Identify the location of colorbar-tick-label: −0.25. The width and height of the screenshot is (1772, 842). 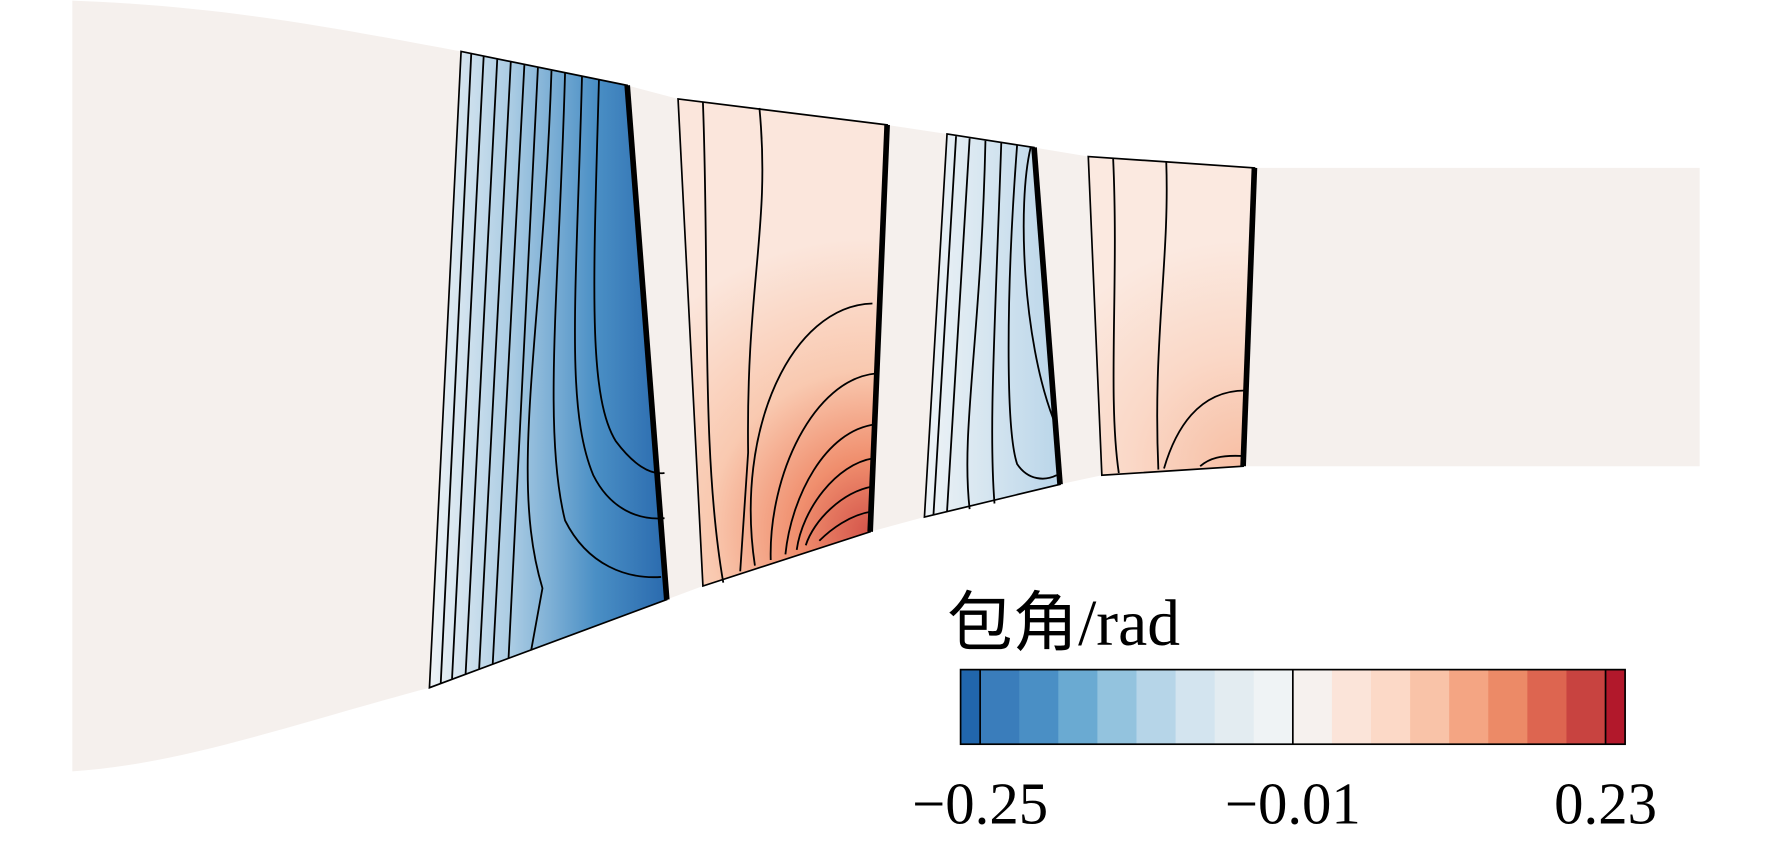
(980, 803).